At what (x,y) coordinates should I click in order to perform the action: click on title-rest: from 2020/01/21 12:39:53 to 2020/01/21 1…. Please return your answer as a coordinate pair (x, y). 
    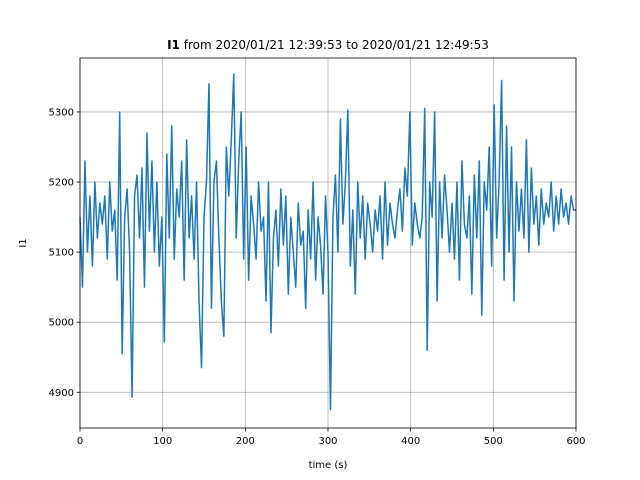
    Looking at the image, I should click on (336, 45).